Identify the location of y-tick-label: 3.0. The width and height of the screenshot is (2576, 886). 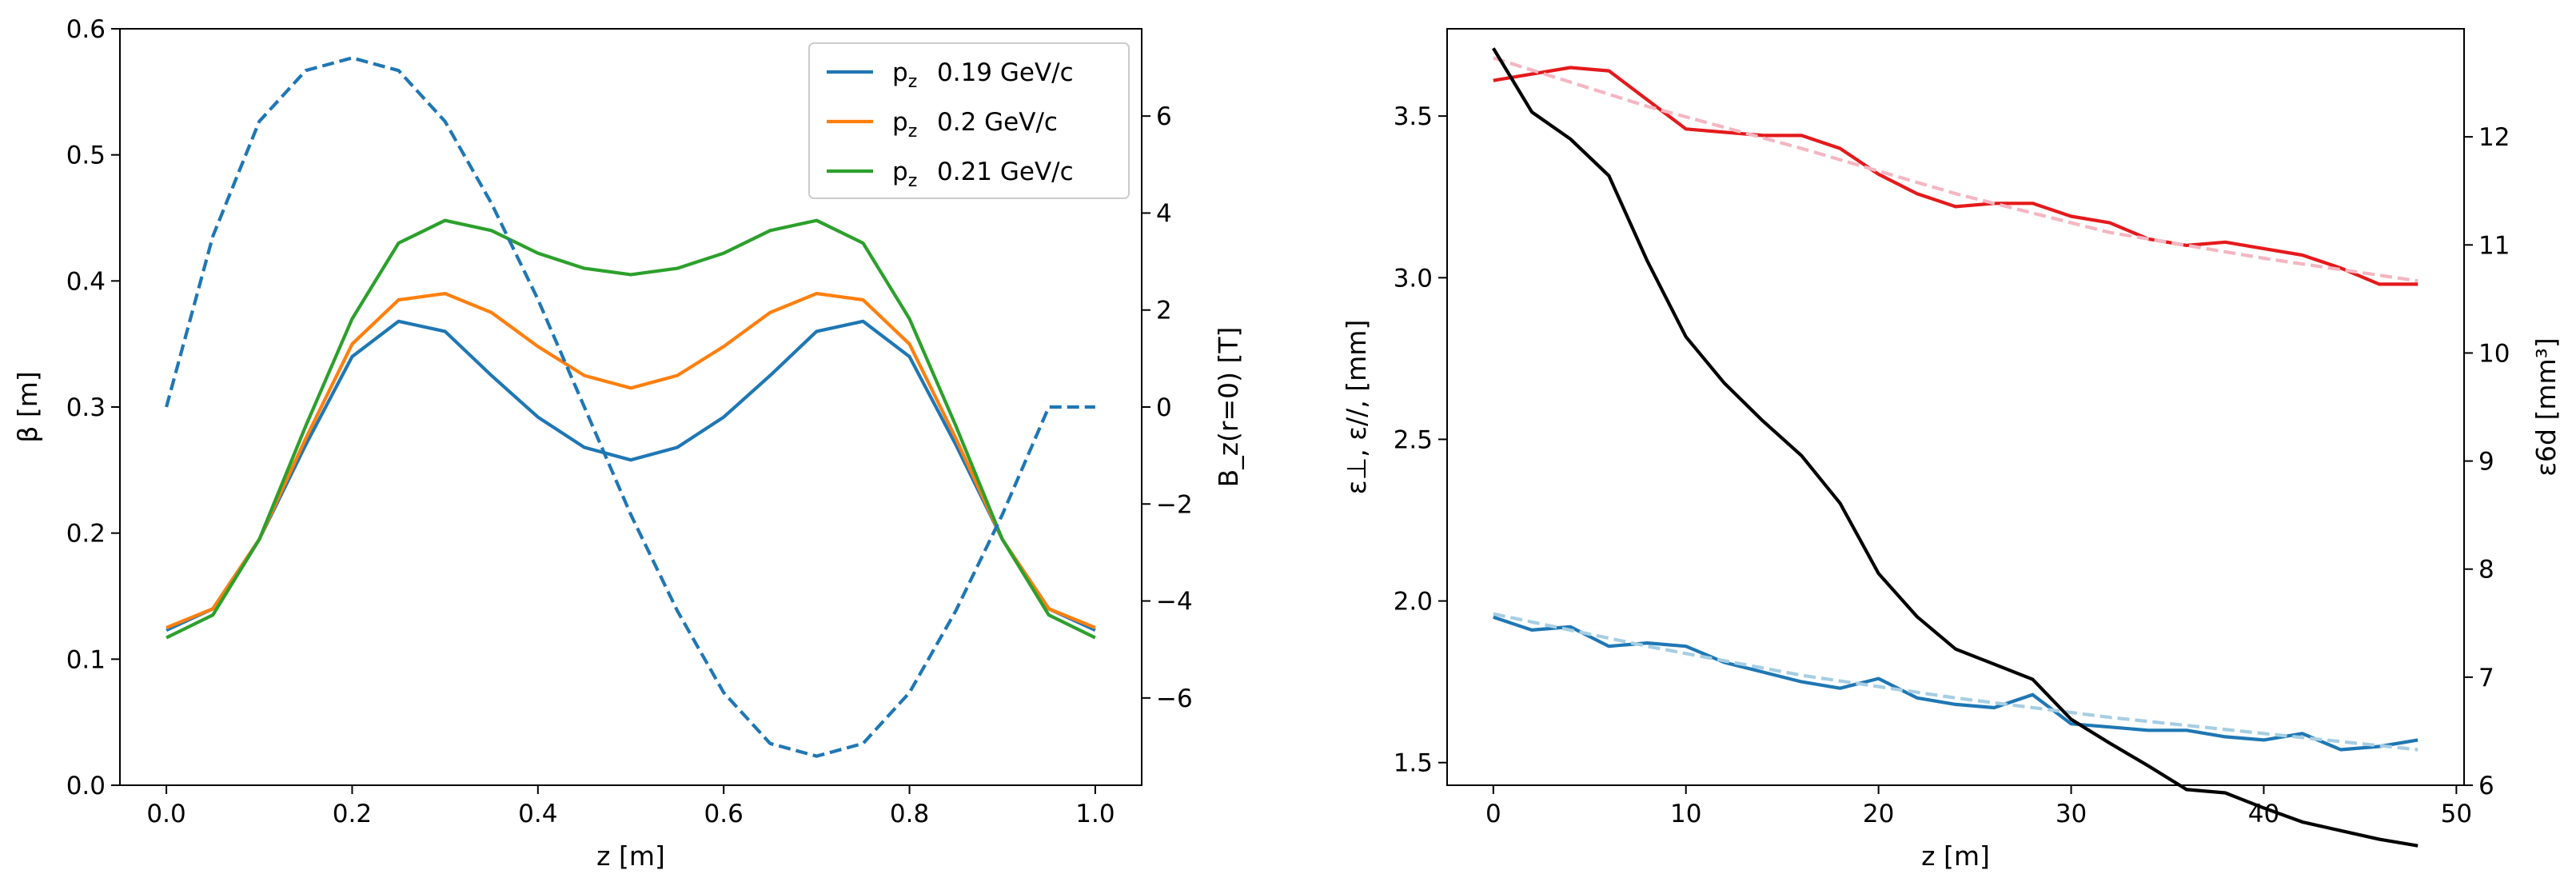
(1413, 278).